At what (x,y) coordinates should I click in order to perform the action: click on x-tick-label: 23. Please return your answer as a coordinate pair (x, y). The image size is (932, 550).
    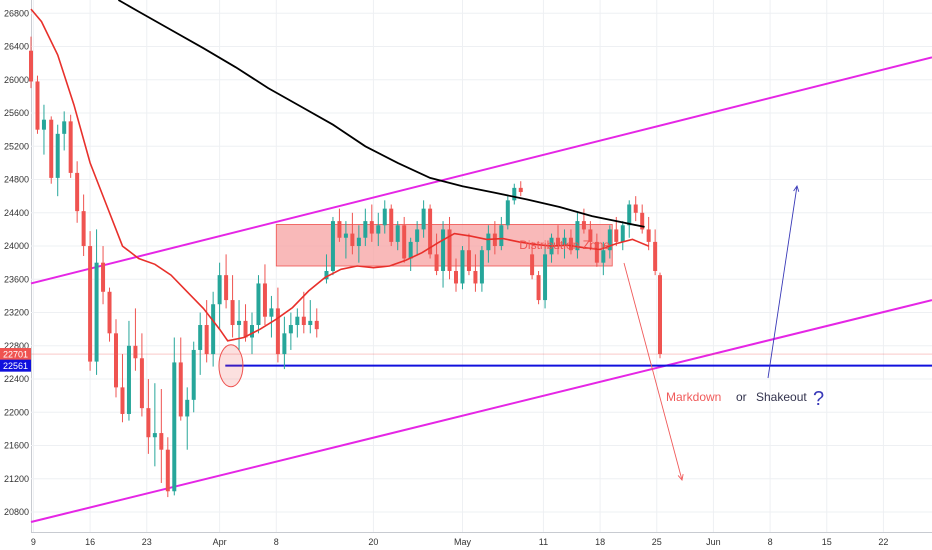
    Looking at the image, I should click on (147, 542).